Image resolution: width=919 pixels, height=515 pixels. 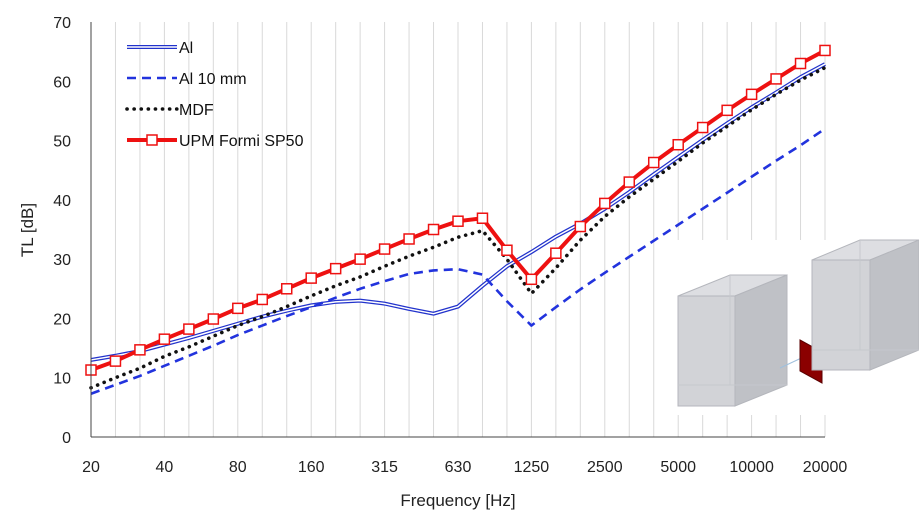 What do you see at coordinates (792, 327) in the screenshot?
I see `room-setup-illustration` at bounding box center [792, 327].